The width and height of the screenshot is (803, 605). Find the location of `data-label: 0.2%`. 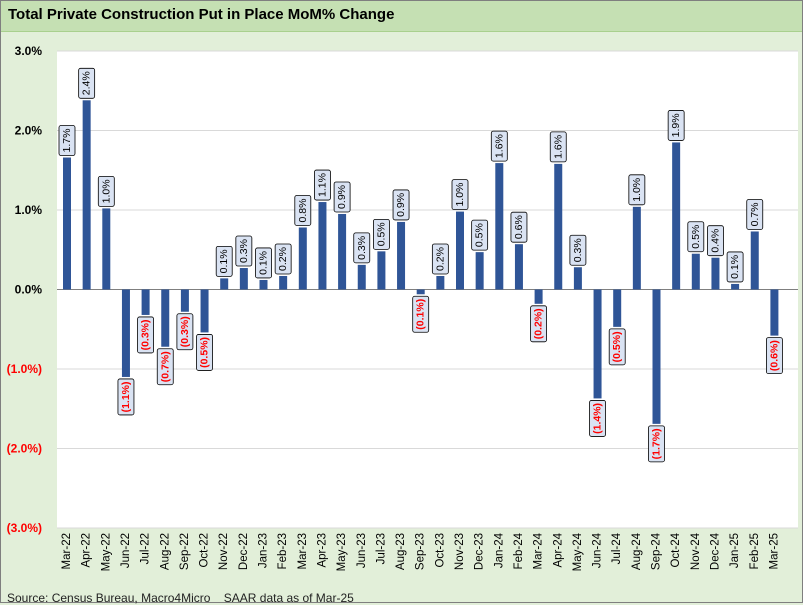

data-label: 0.2% is located at coordinates (440, 259).